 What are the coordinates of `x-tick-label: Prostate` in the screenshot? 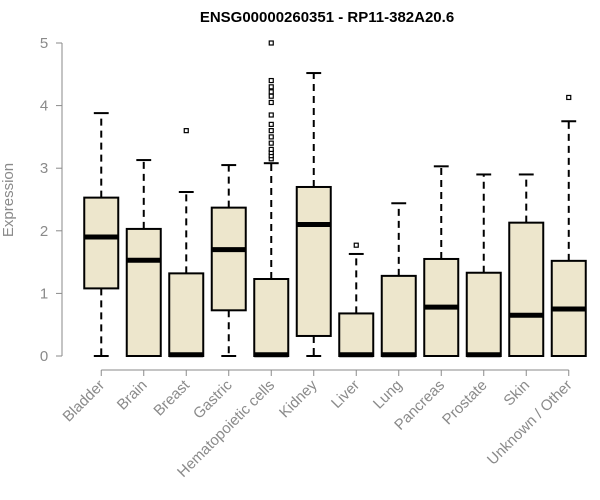 It's located at (465, 403).